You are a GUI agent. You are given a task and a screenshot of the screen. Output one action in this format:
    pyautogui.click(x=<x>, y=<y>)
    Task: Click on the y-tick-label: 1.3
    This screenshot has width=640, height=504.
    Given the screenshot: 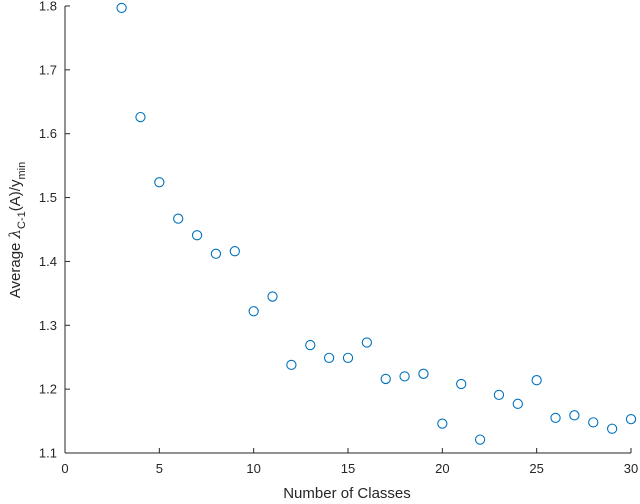 What is the action you would take?
    pyautogui.click(x=48, y=325)
    